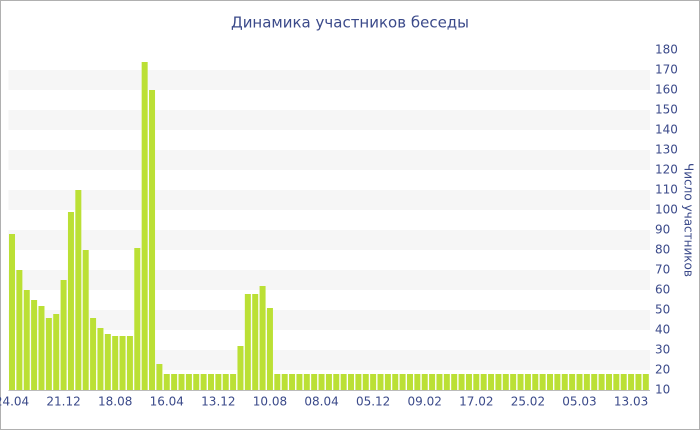 The image size is (700, 430). What do you see at coordinates (350, 23) in the screenshot?
I see `chart-title: Динамика участников беседы` at bounding box center [350, 23].